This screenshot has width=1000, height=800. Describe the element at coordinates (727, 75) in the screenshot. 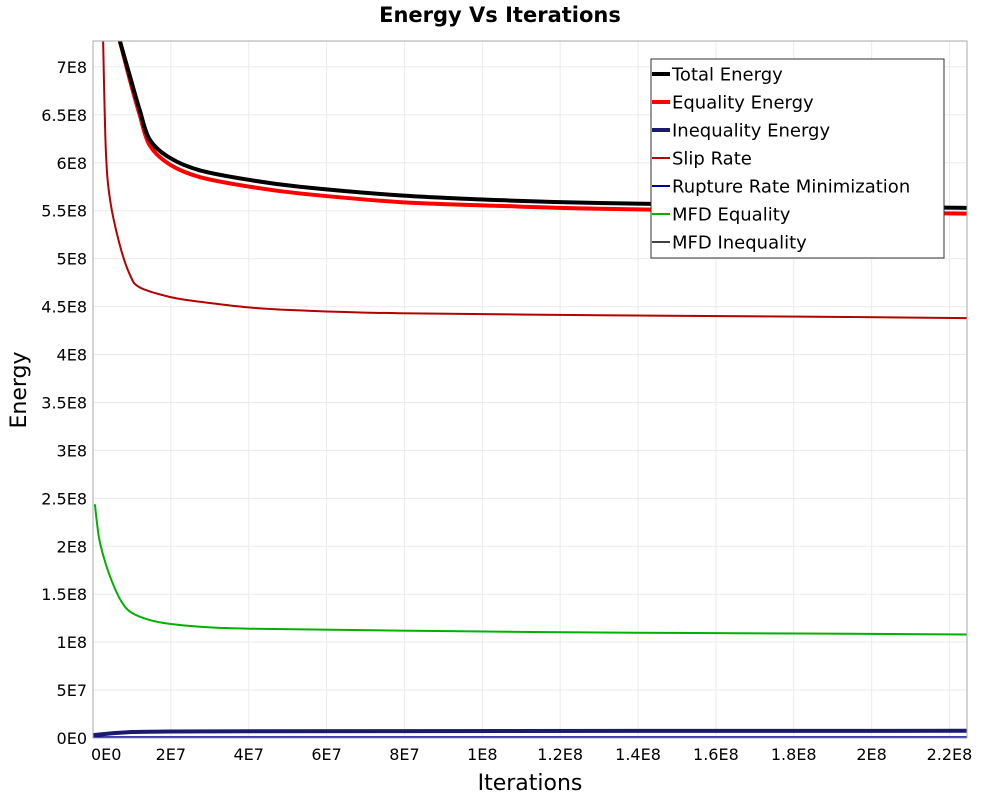

I see `legend-label-total-energy: Total Energy` at that location.